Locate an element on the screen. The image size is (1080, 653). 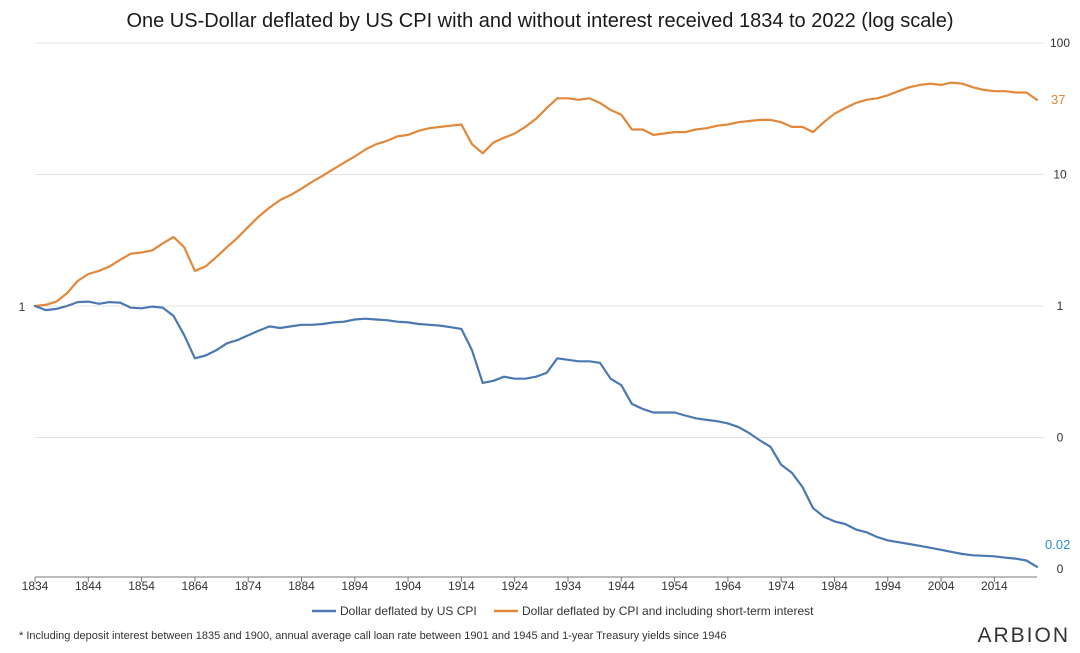
x-tick-label: 1884 is located at coordinates (301, 586).